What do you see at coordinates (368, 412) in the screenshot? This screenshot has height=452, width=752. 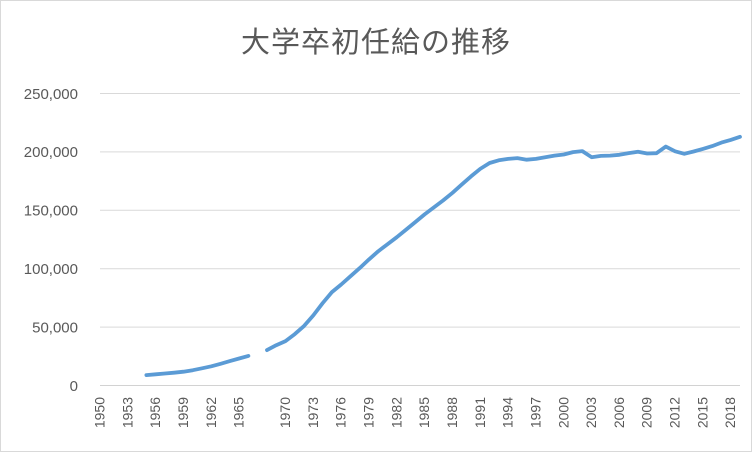 I see `x-axis-tick-label: 1979` at bounding box center [368, 412].